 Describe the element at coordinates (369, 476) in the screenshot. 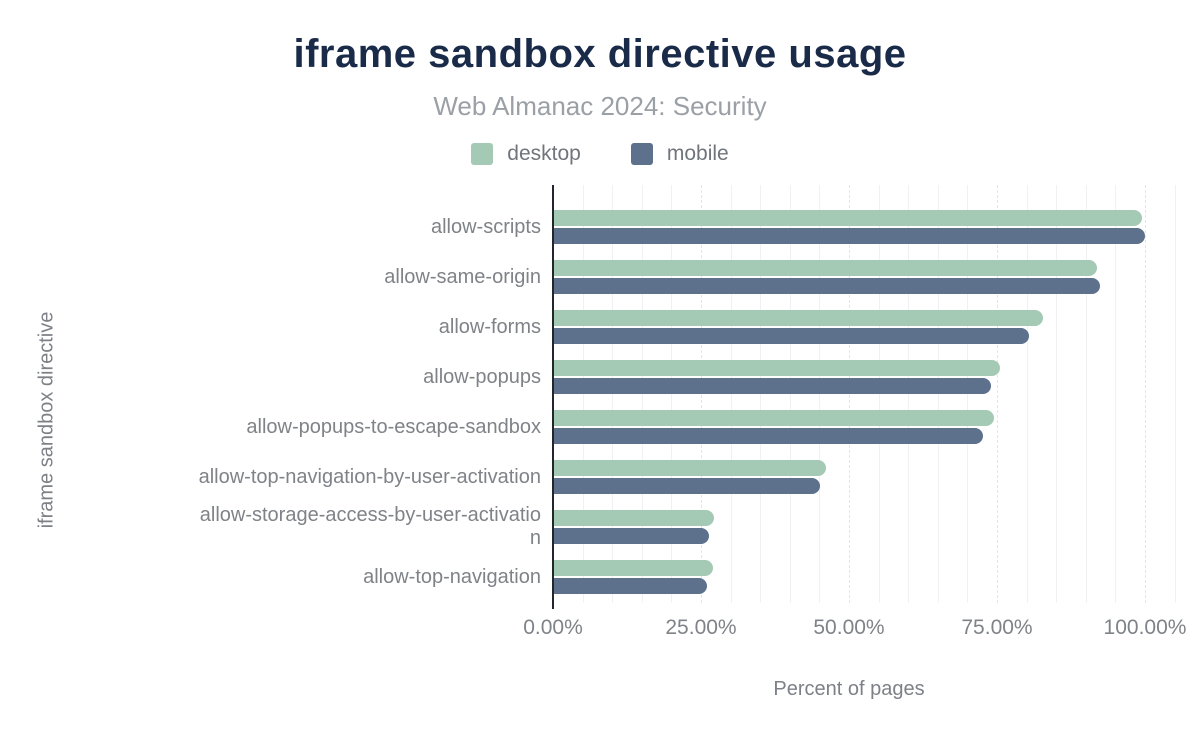

I see `category-label-allow-top-navigation-by-user-activation: allow-top-navigation-by-user-activation` at that location.